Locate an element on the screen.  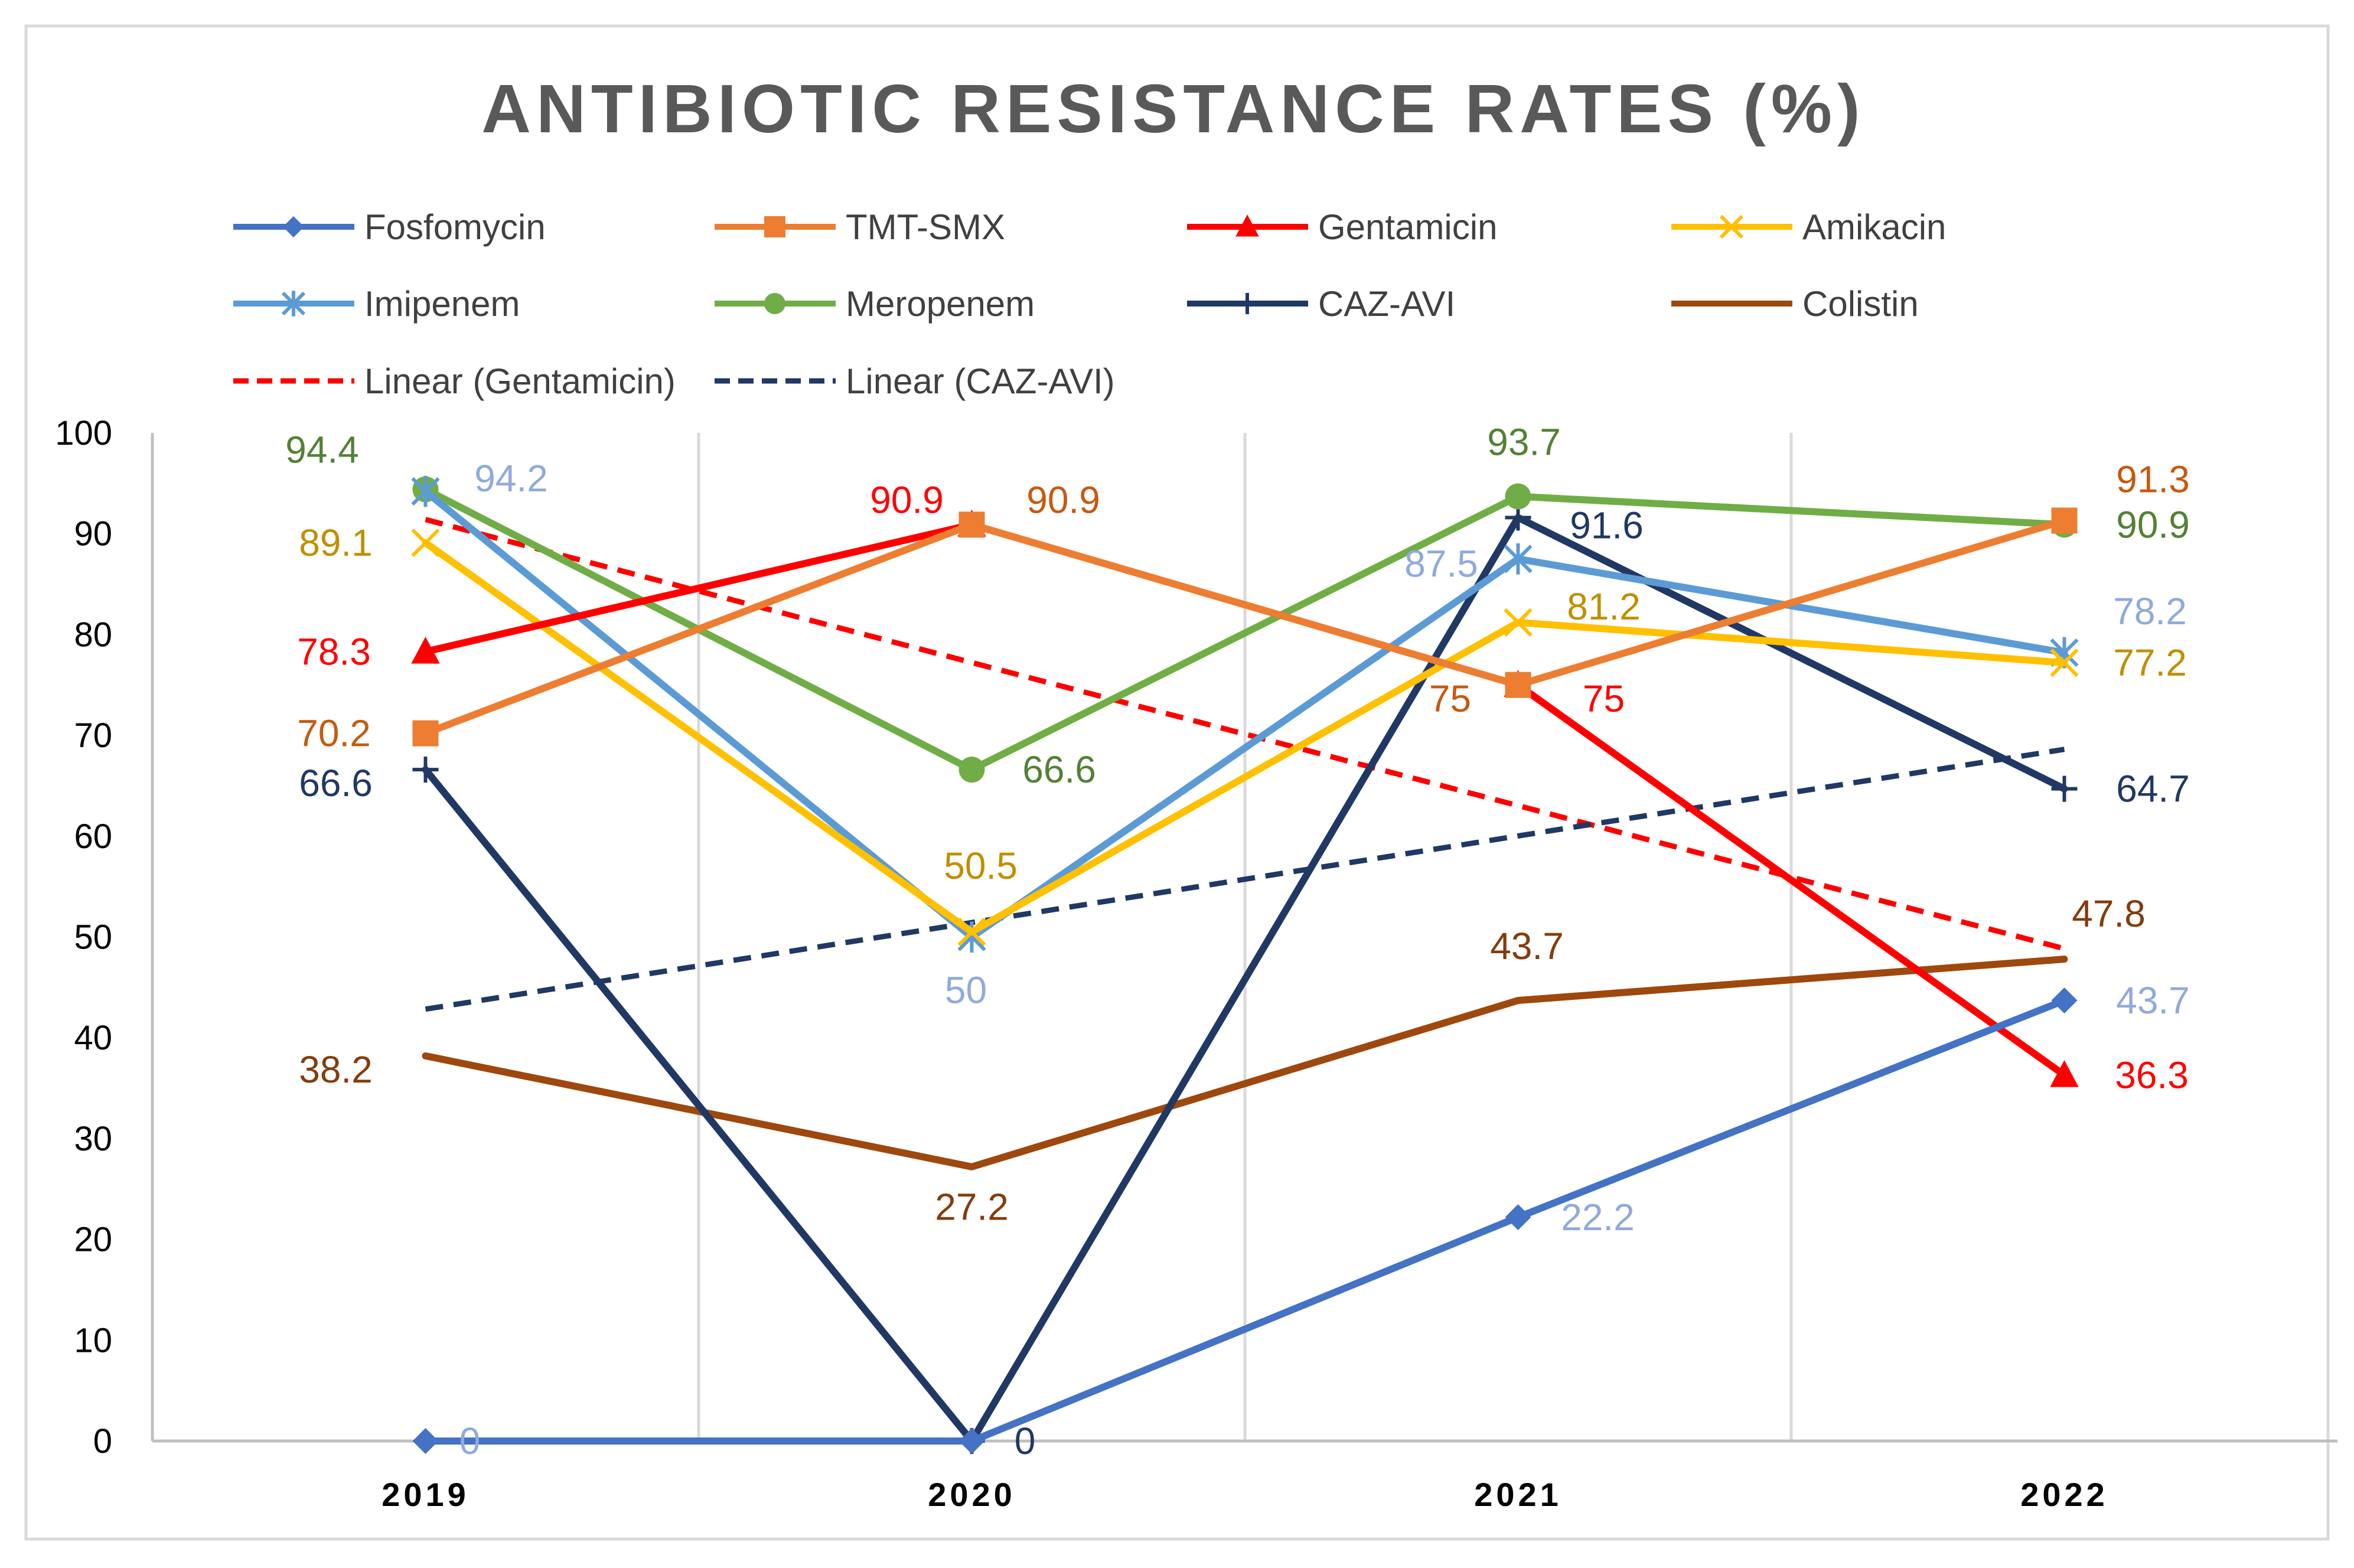
y-tick-label-90: 90 is located at coordinates (93, 534).